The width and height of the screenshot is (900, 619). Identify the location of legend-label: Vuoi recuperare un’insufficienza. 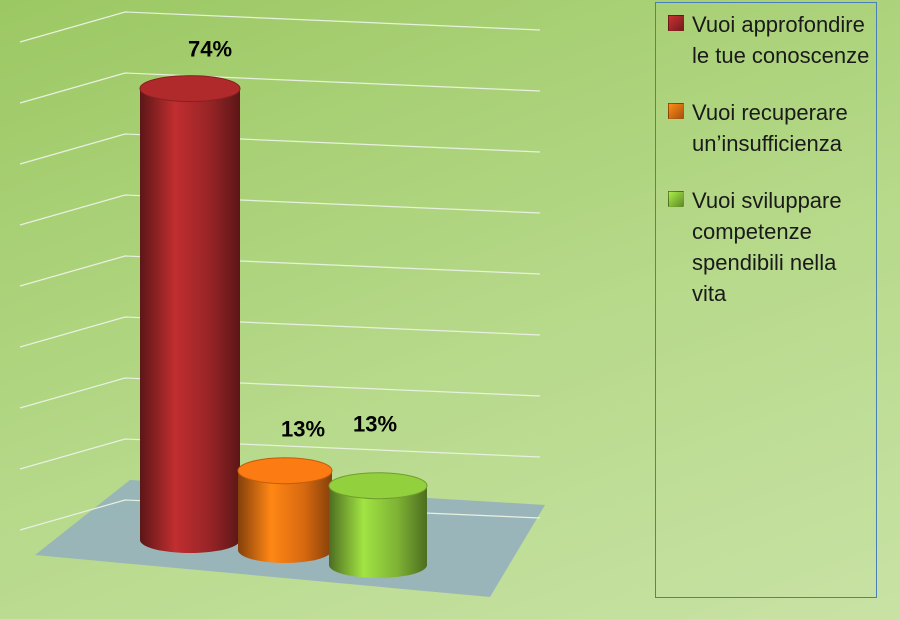
(770, 128).